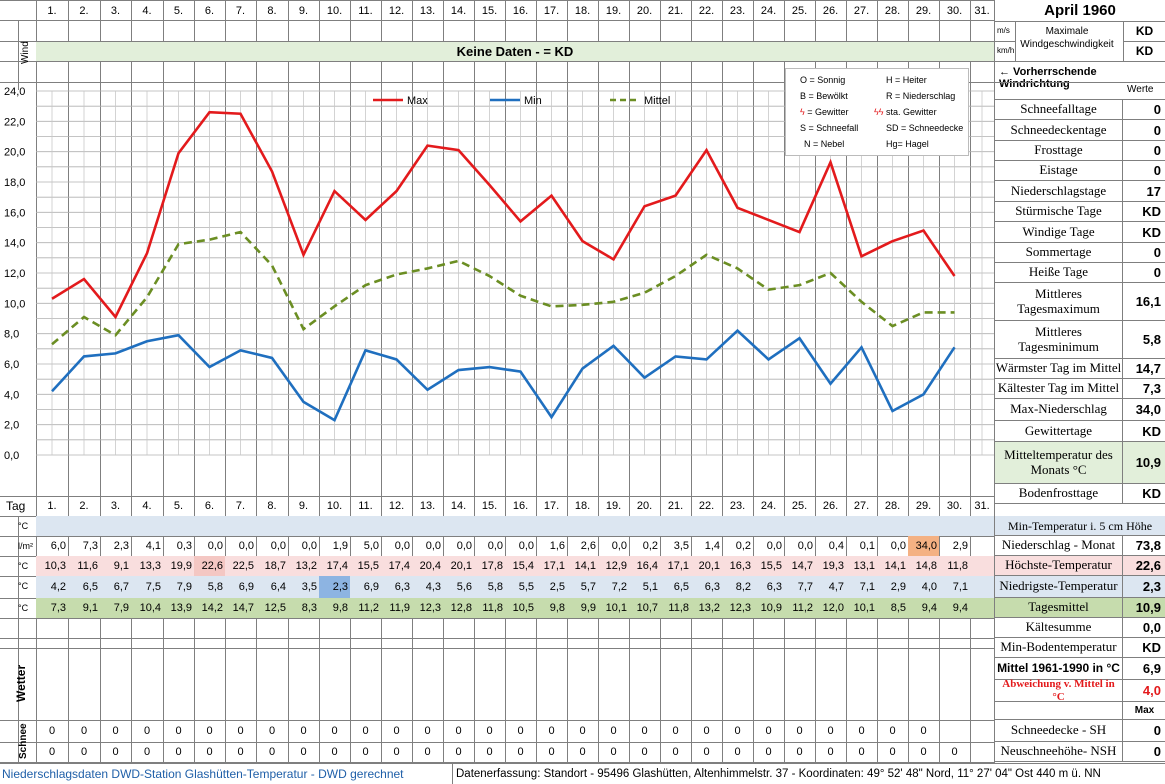  What do you see at coordinates (982, 752) in the screenshot?
I see `table-cell` at bounding box center [982, 752].